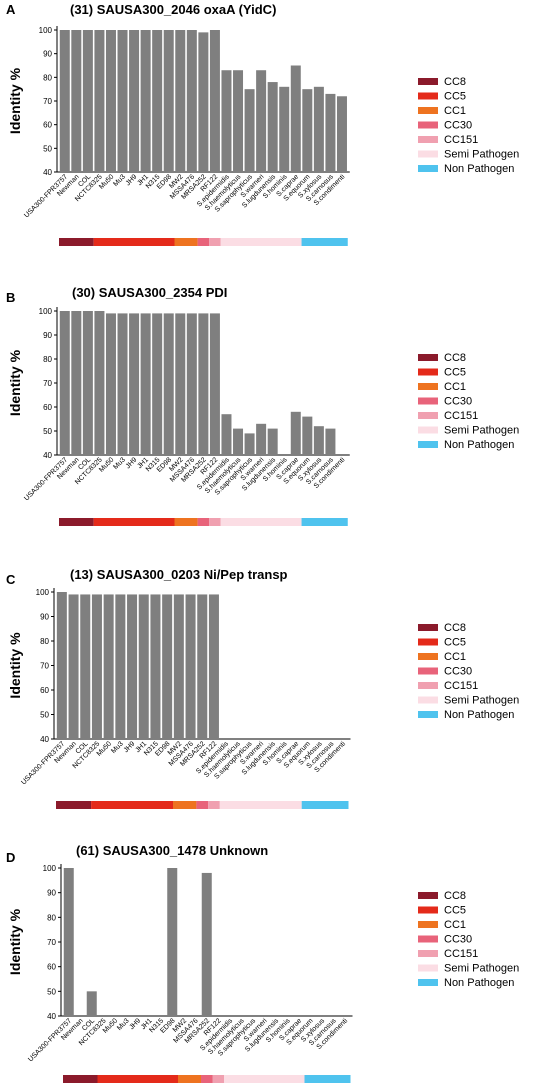 This screenshot has width=535, height=1083. I want to click on y-tick-label: 50, so click(51, 991).